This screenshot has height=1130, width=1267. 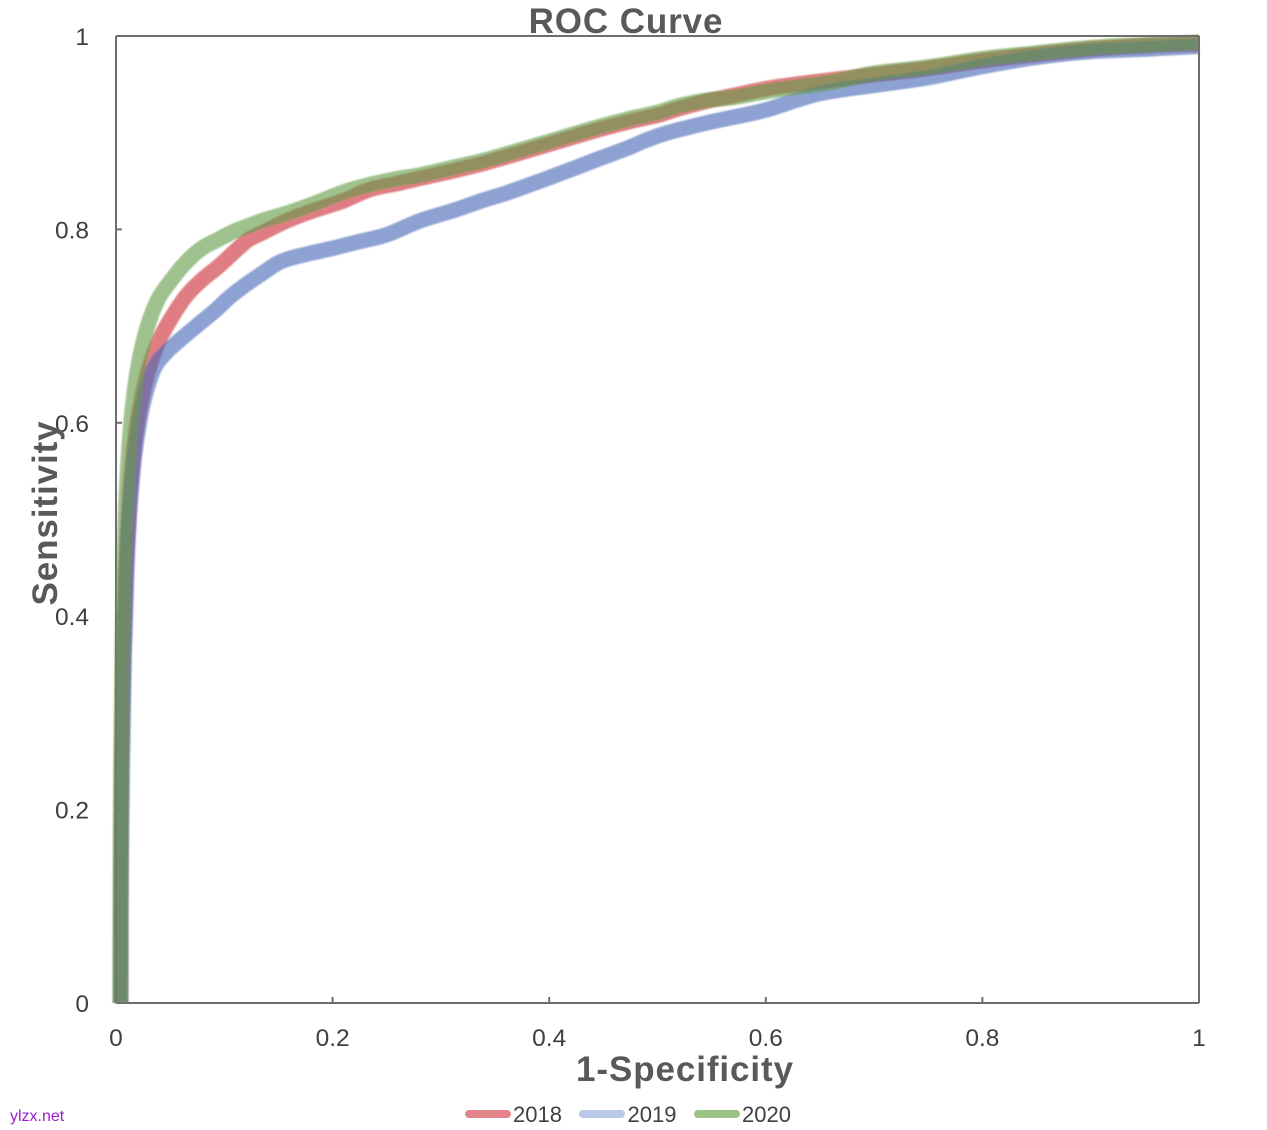 I want to click on svg-text: 2018, so click(x=537, y=1114).